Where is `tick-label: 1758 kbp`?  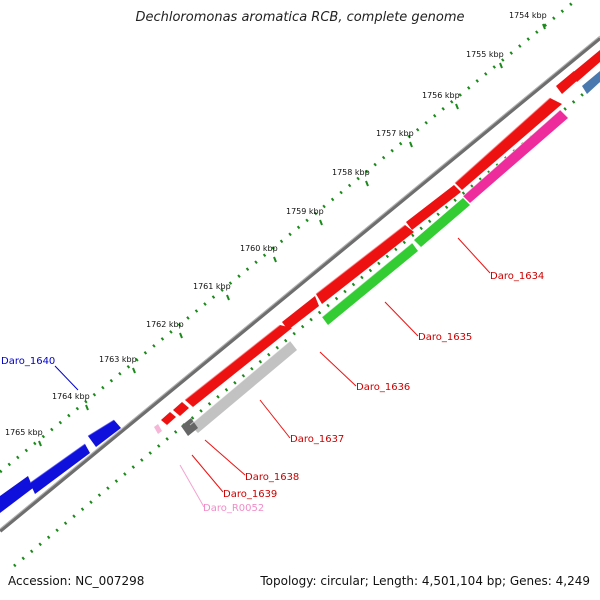 tick-label: 1758 kbp is located at coordinates (351, 172).